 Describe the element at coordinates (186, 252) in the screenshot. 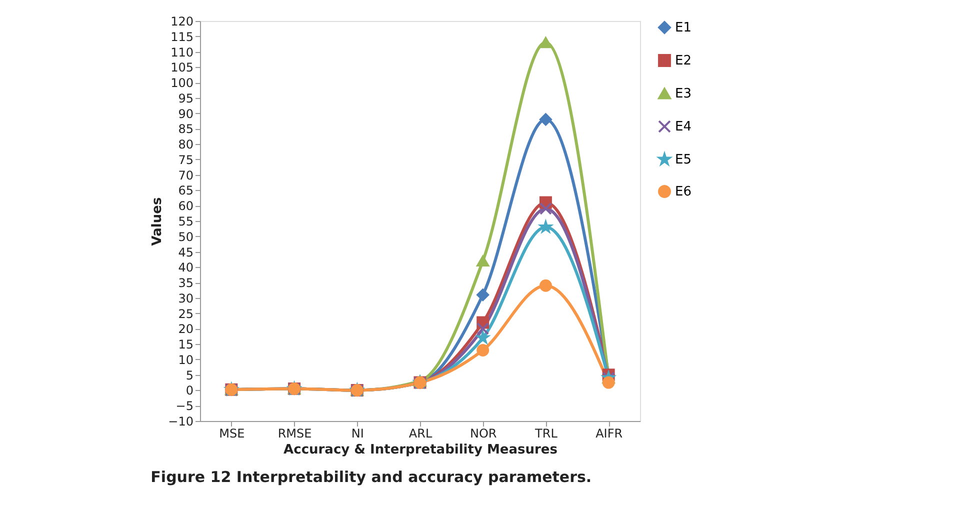

I see `y-tick-label: 45` at that location.